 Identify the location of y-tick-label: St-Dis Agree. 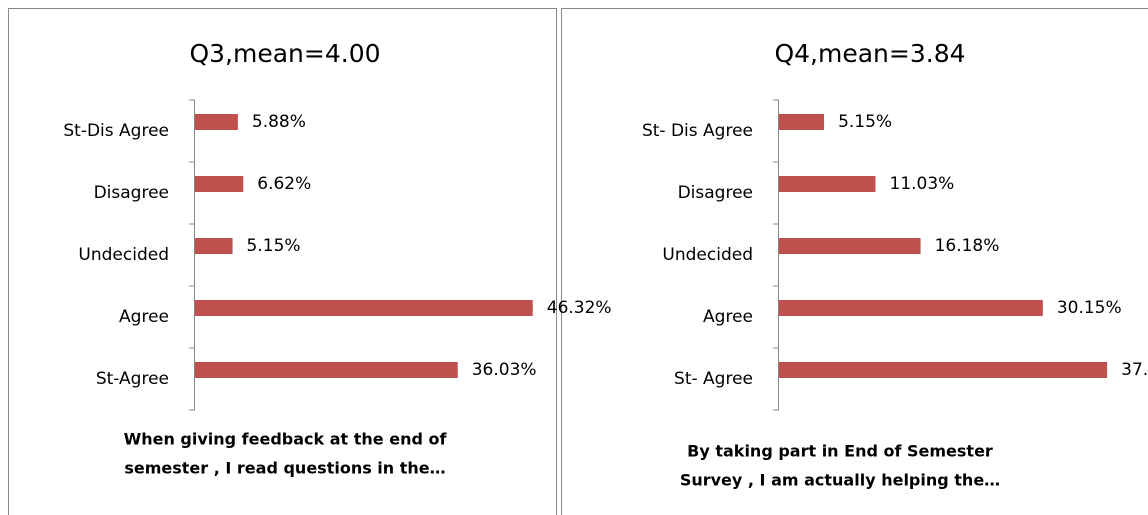
(116, 131).